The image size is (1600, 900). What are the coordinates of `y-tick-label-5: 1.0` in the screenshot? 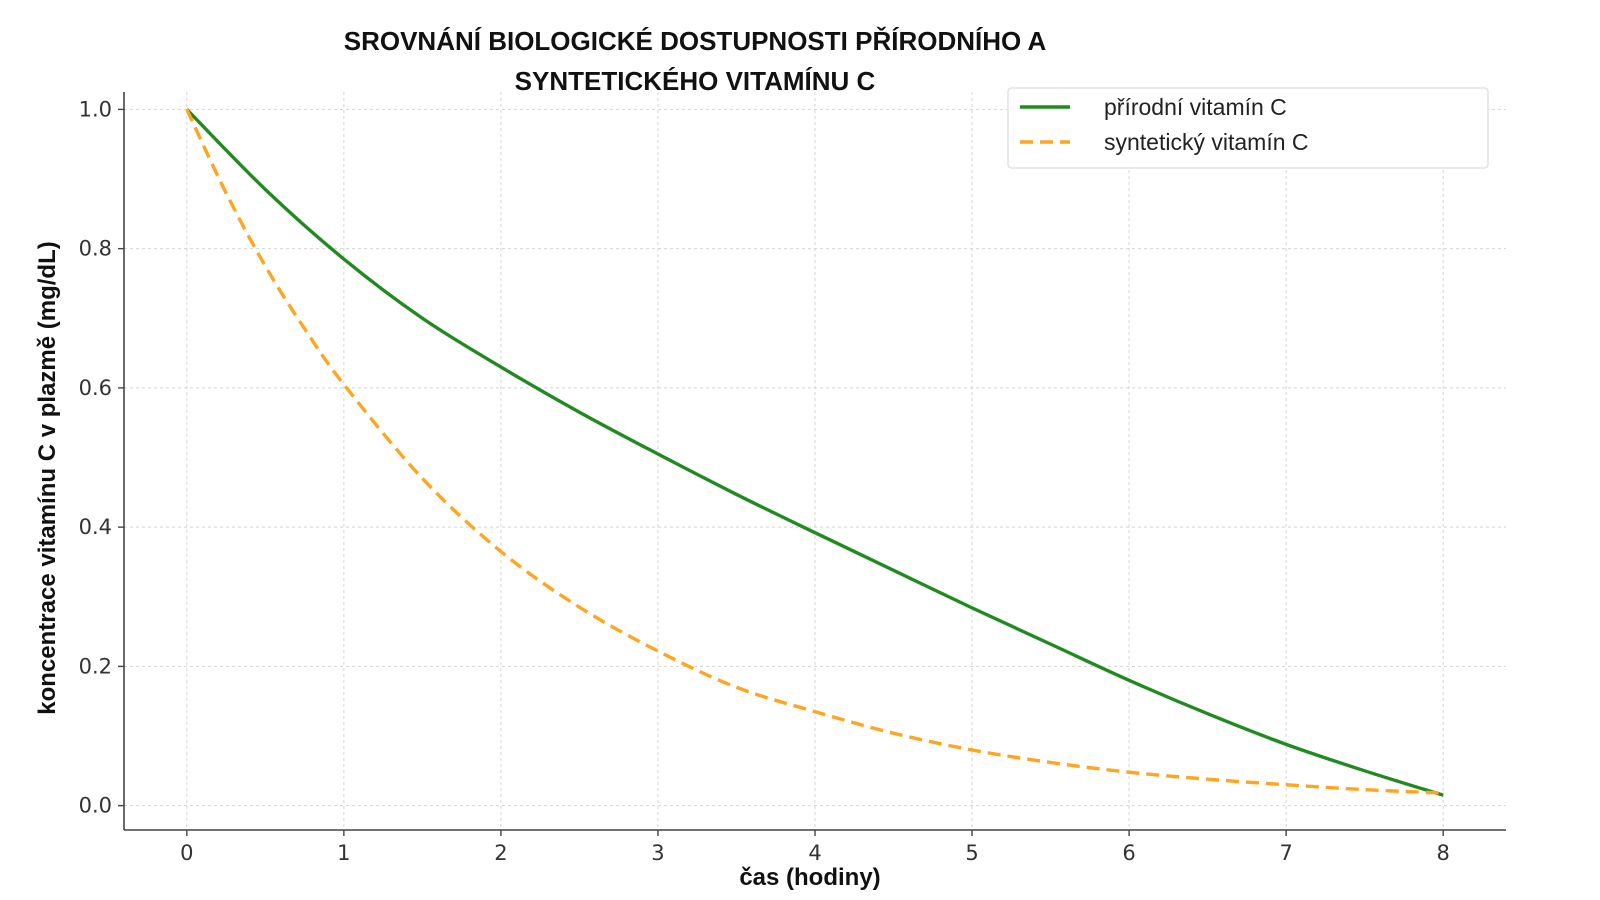 It's located at (95, 109).